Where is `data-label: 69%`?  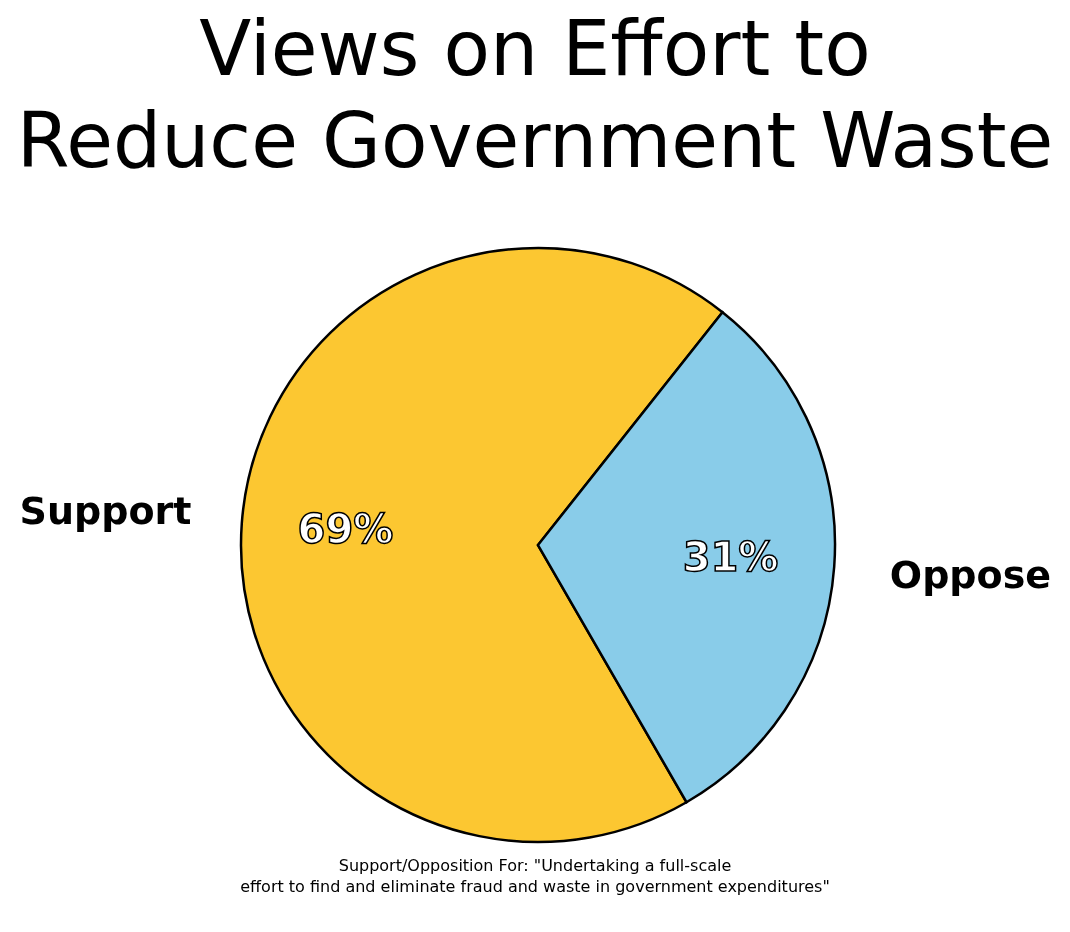 data-label: 69% is located at coordinates (345, 528).